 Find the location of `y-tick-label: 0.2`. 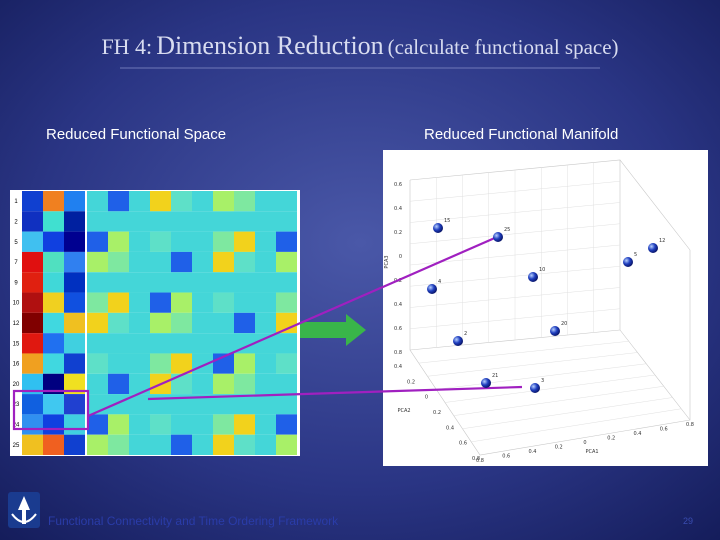

y-tick-label: 0.2 is located at coordinates (437, 413).